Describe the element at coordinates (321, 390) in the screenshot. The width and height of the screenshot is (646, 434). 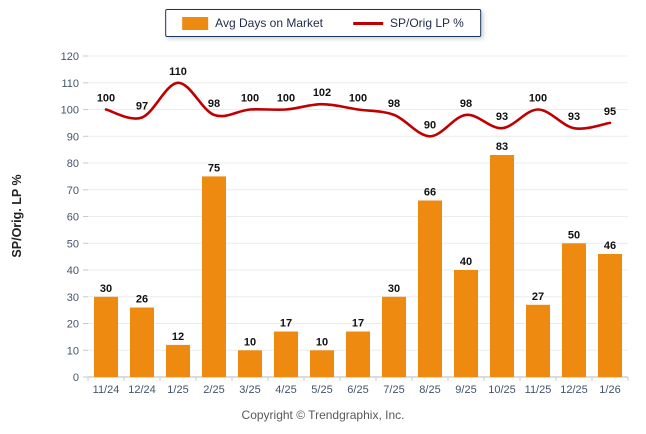
I see `x-tick-label: 5/25` at that location.